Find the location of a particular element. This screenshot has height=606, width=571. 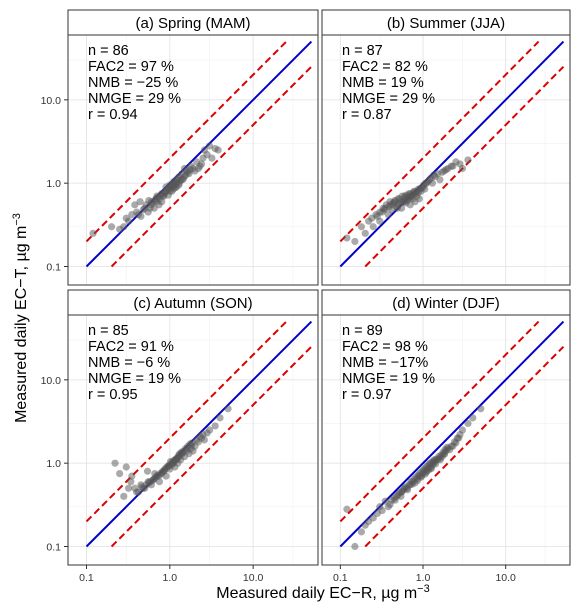

strip-title-2: (b) Summer (JJA) is located at coordinates (446, 23).